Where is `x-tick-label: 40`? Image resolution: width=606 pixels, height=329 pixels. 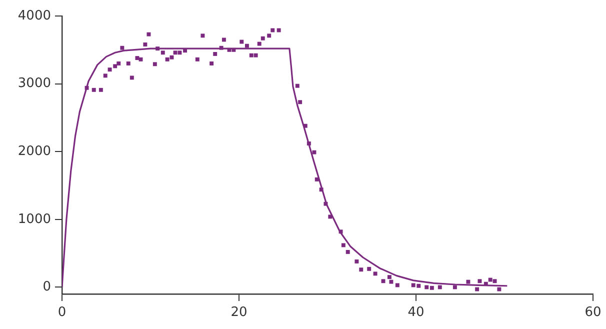
x-tick-label: 40 is located at coordinates (416, 312).